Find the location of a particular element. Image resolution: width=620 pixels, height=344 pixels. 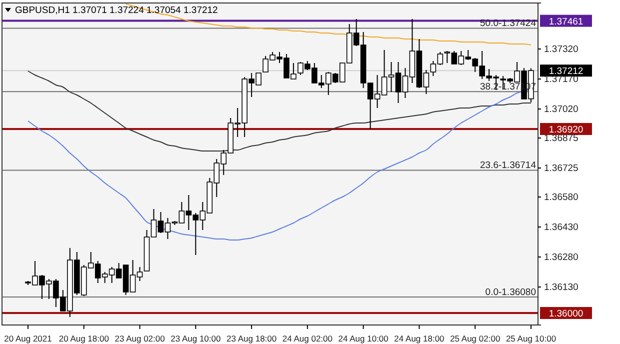

ref-line-label: 1.37461 is located at coordinates (566, 22).